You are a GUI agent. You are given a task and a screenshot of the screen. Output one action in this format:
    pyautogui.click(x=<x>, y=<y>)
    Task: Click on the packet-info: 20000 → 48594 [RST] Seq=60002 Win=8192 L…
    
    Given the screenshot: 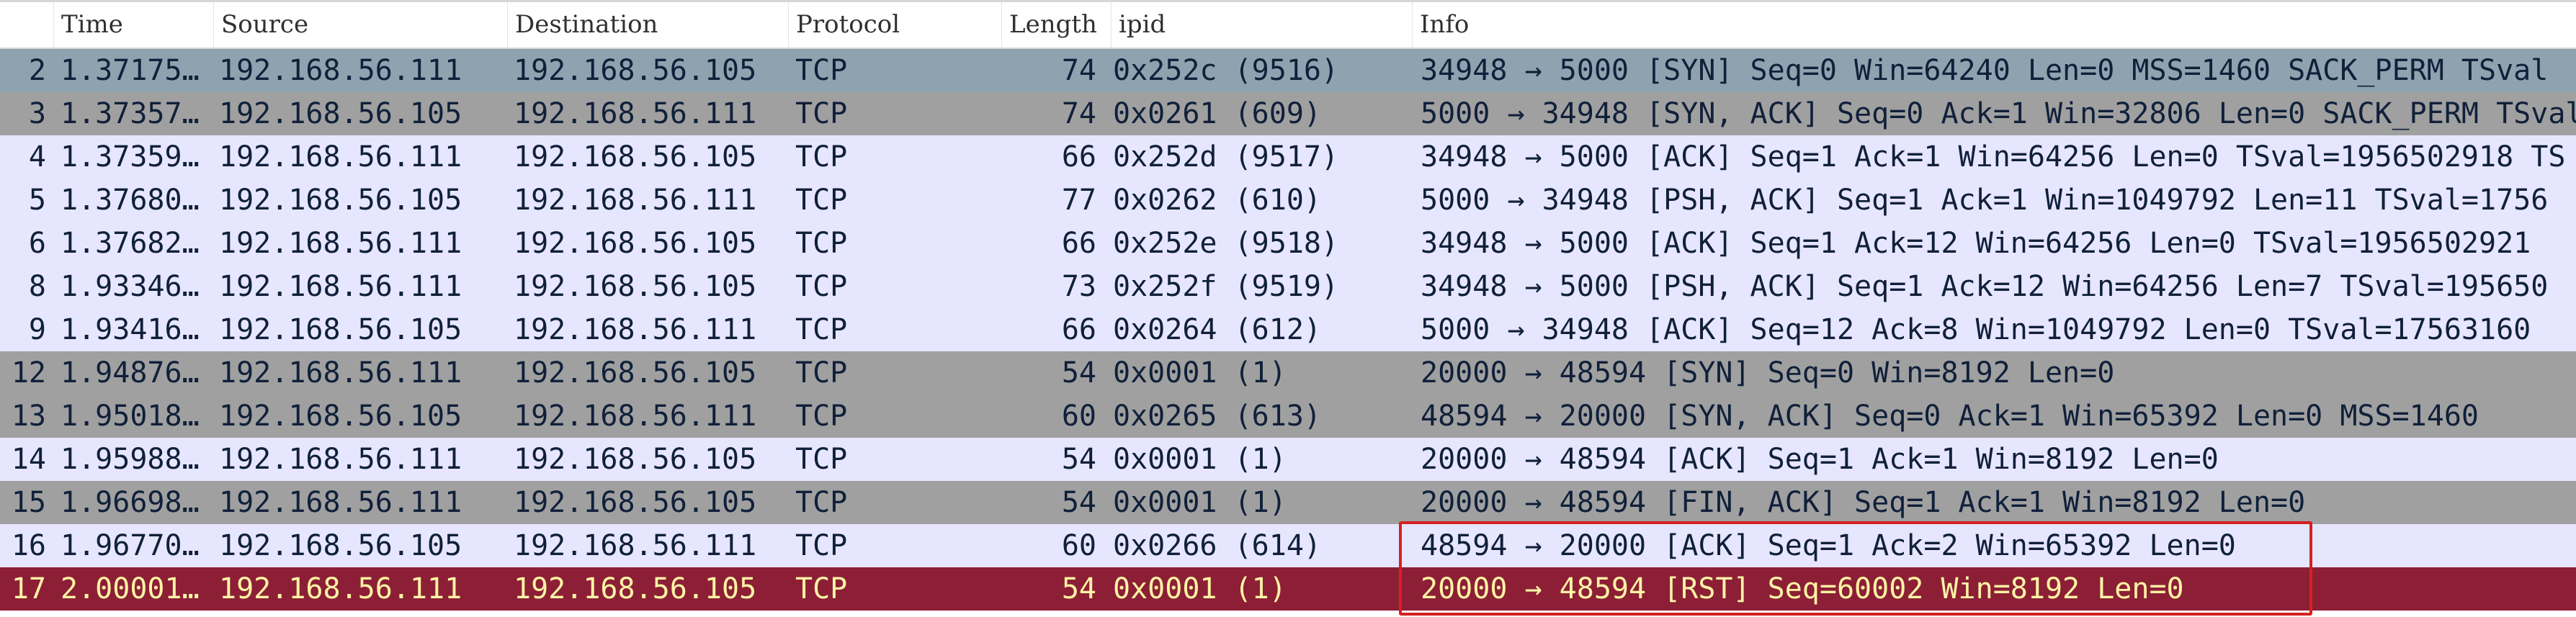 What is the action you would take?
    pyautogui.click(x=1802, y=588)
    